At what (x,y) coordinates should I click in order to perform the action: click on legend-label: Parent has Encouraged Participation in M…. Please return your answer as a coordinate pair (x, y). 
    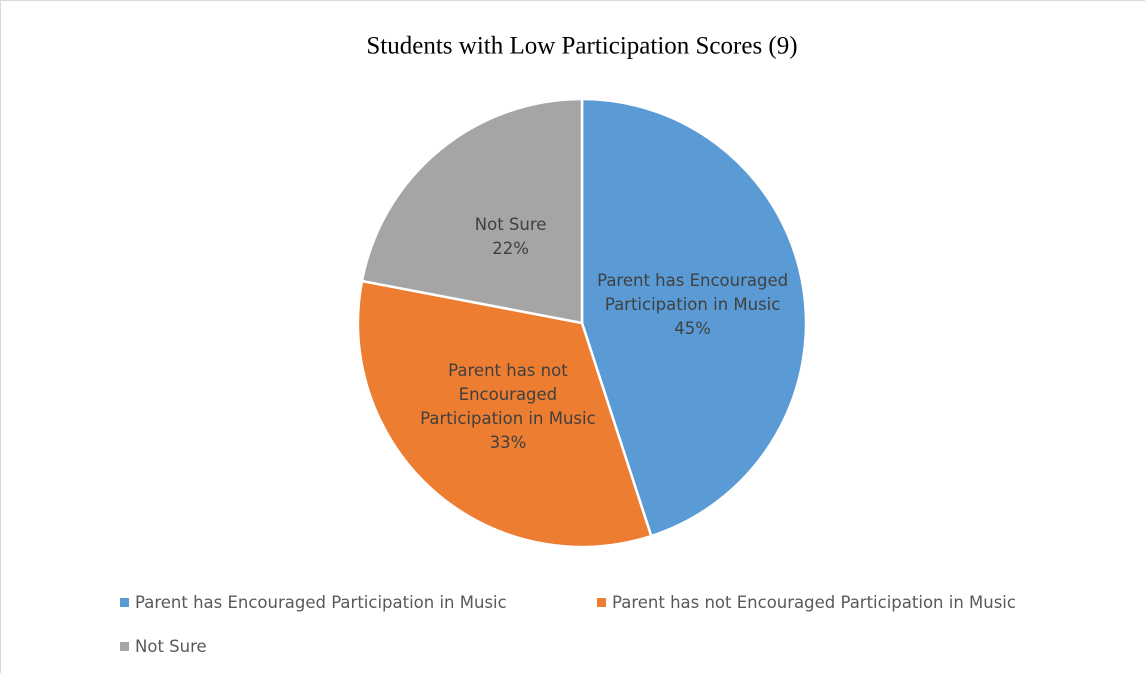
    Looking at the image, I should click on (321, 602).